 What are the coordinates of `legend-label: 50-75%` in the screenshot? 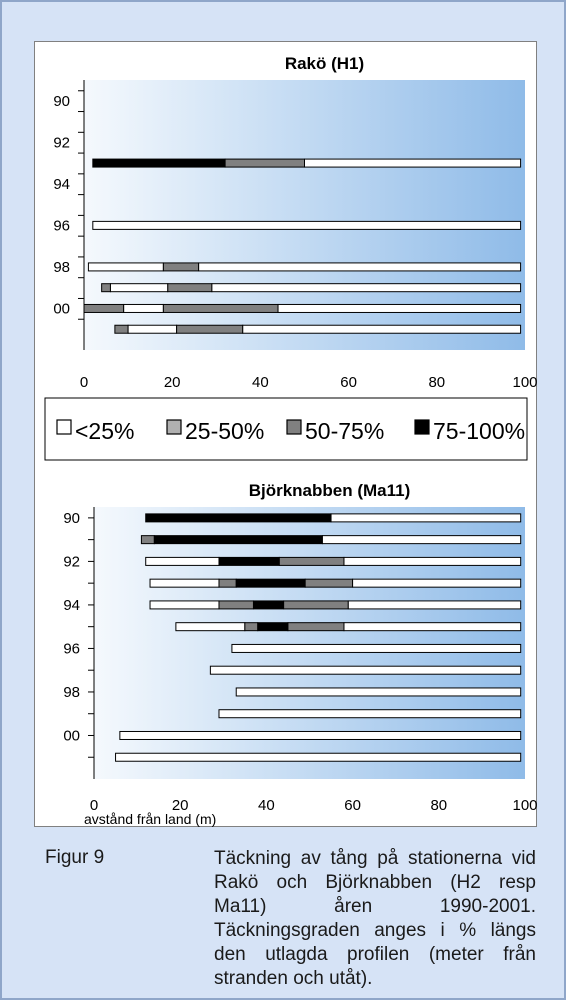 It's located at (344, 431).